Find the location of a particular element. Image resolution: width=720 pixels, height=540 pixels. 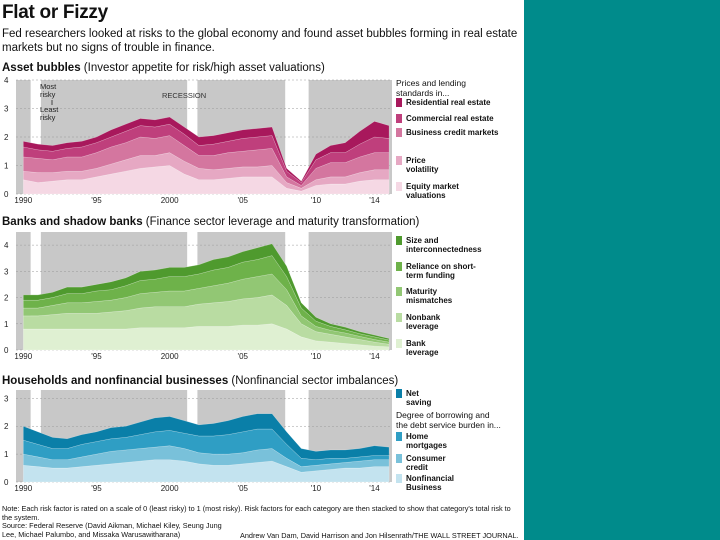

recession-label: RECESSION is located at coordinates (184, 95).